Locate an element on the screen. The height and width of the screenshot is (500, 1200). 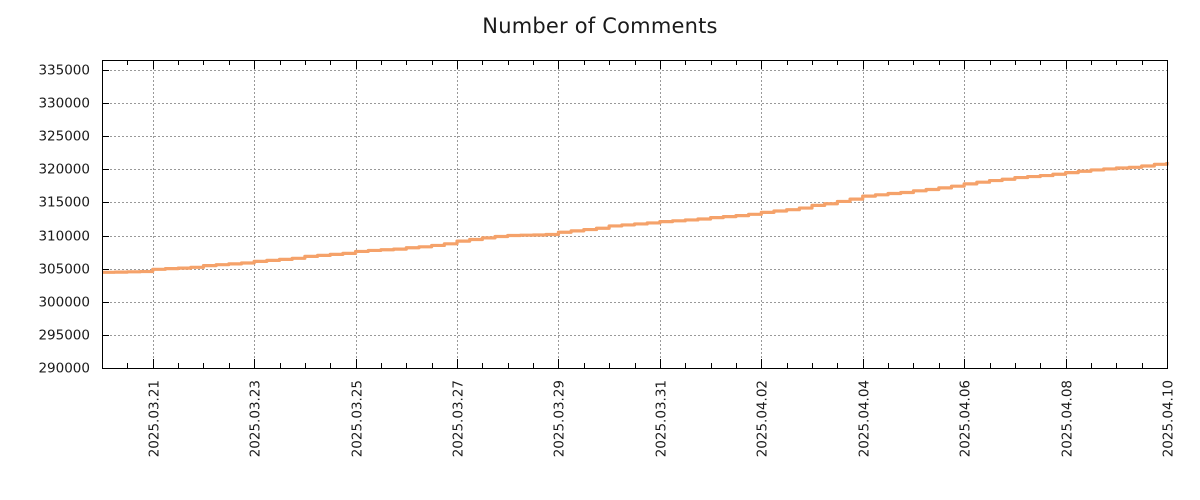
x-tick-label: 2025.03.21 is located at coordinates (155, 418).